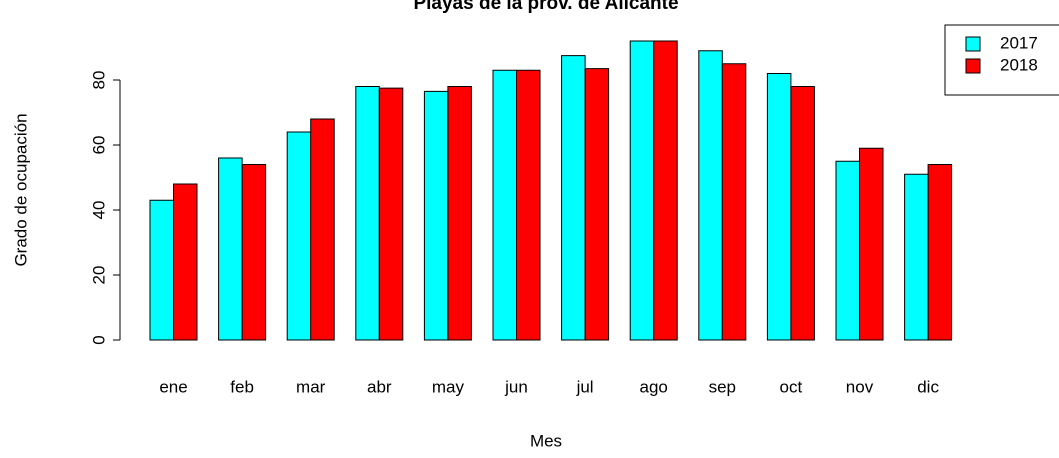  What do you see at coordinates (98, 210) in the screenshot?
I see `y-tick-label: 40` at bounding box center [98, 210].